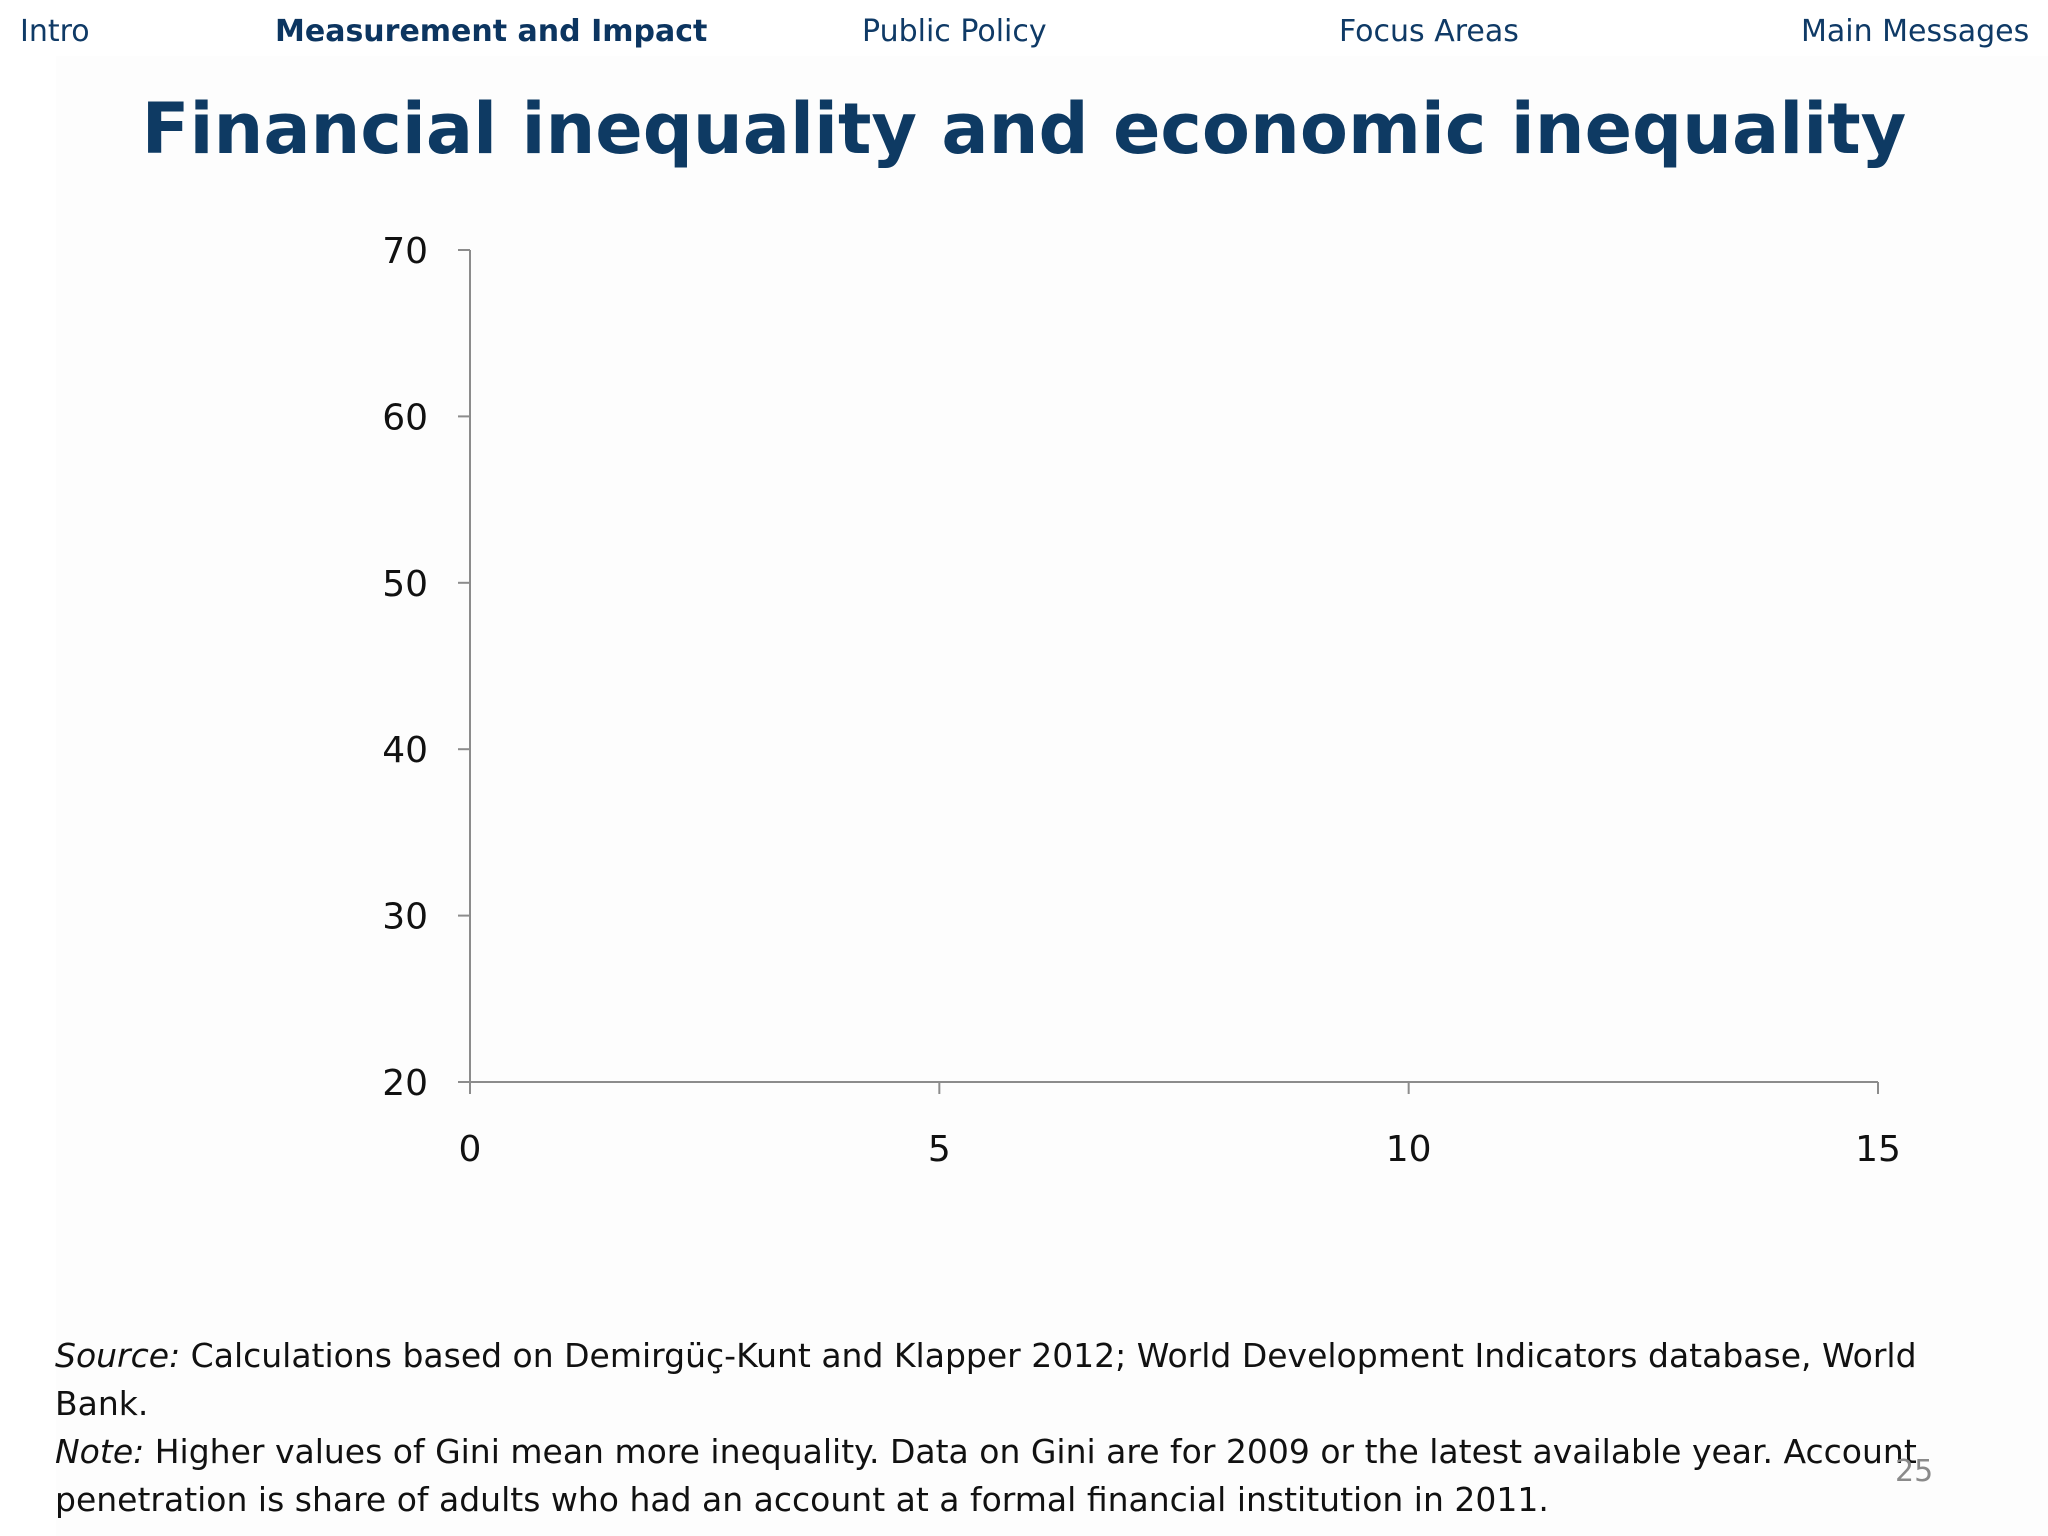  I want to click on nav-item-measurement-and-impact: Measurement and Impact, so click(491, 31).